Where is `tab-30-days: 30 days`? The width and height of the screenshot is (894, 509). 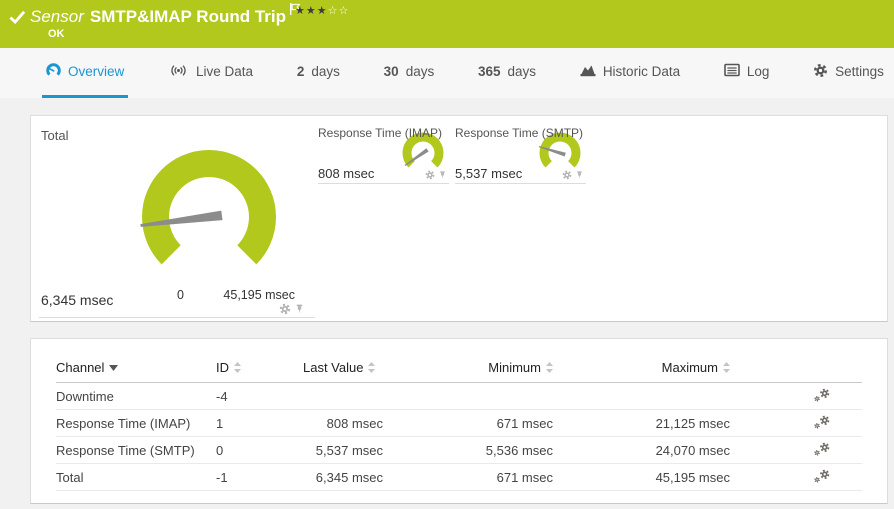 tab-30-days: 30 days is located at coordinates (409, 73).